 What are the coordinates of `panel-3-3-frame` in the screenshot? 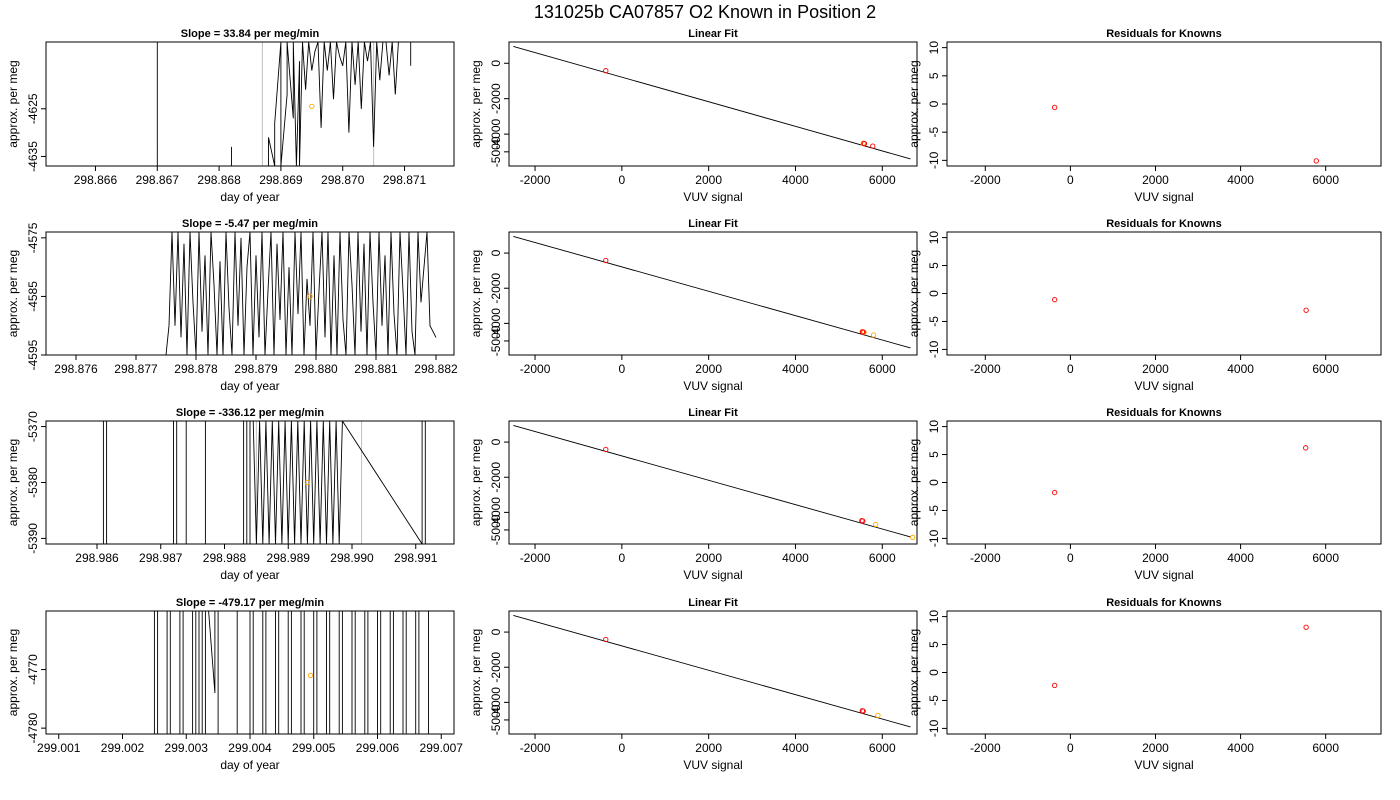 It's located at (1164, 482).